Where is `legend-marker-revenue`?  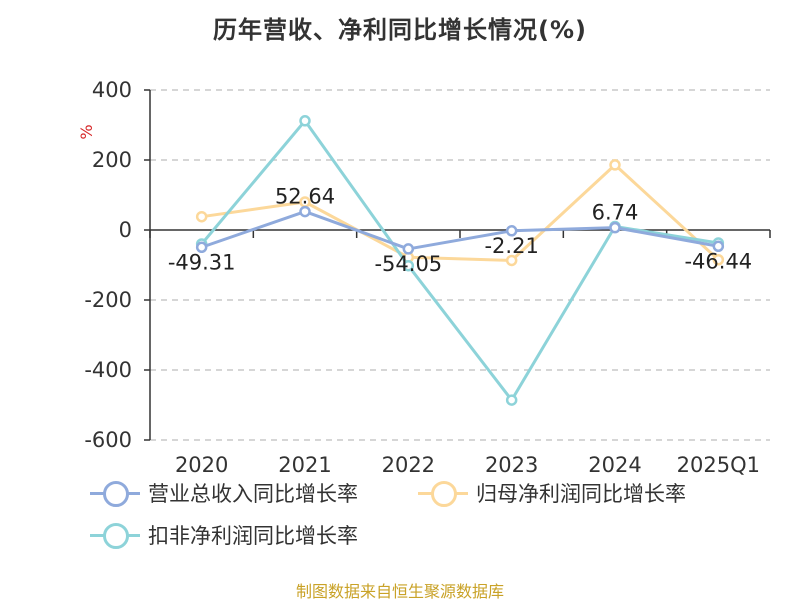 legend-marker-revenue is located at coordinates (115, 493).